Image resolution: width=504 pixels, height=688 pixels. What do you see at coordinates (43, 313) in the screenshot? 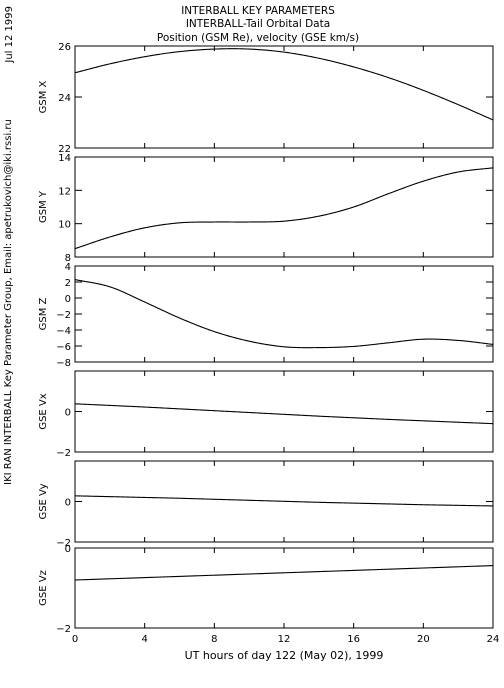
I see `y-axis-label: GSM Z` at bounding box center [43, 313].